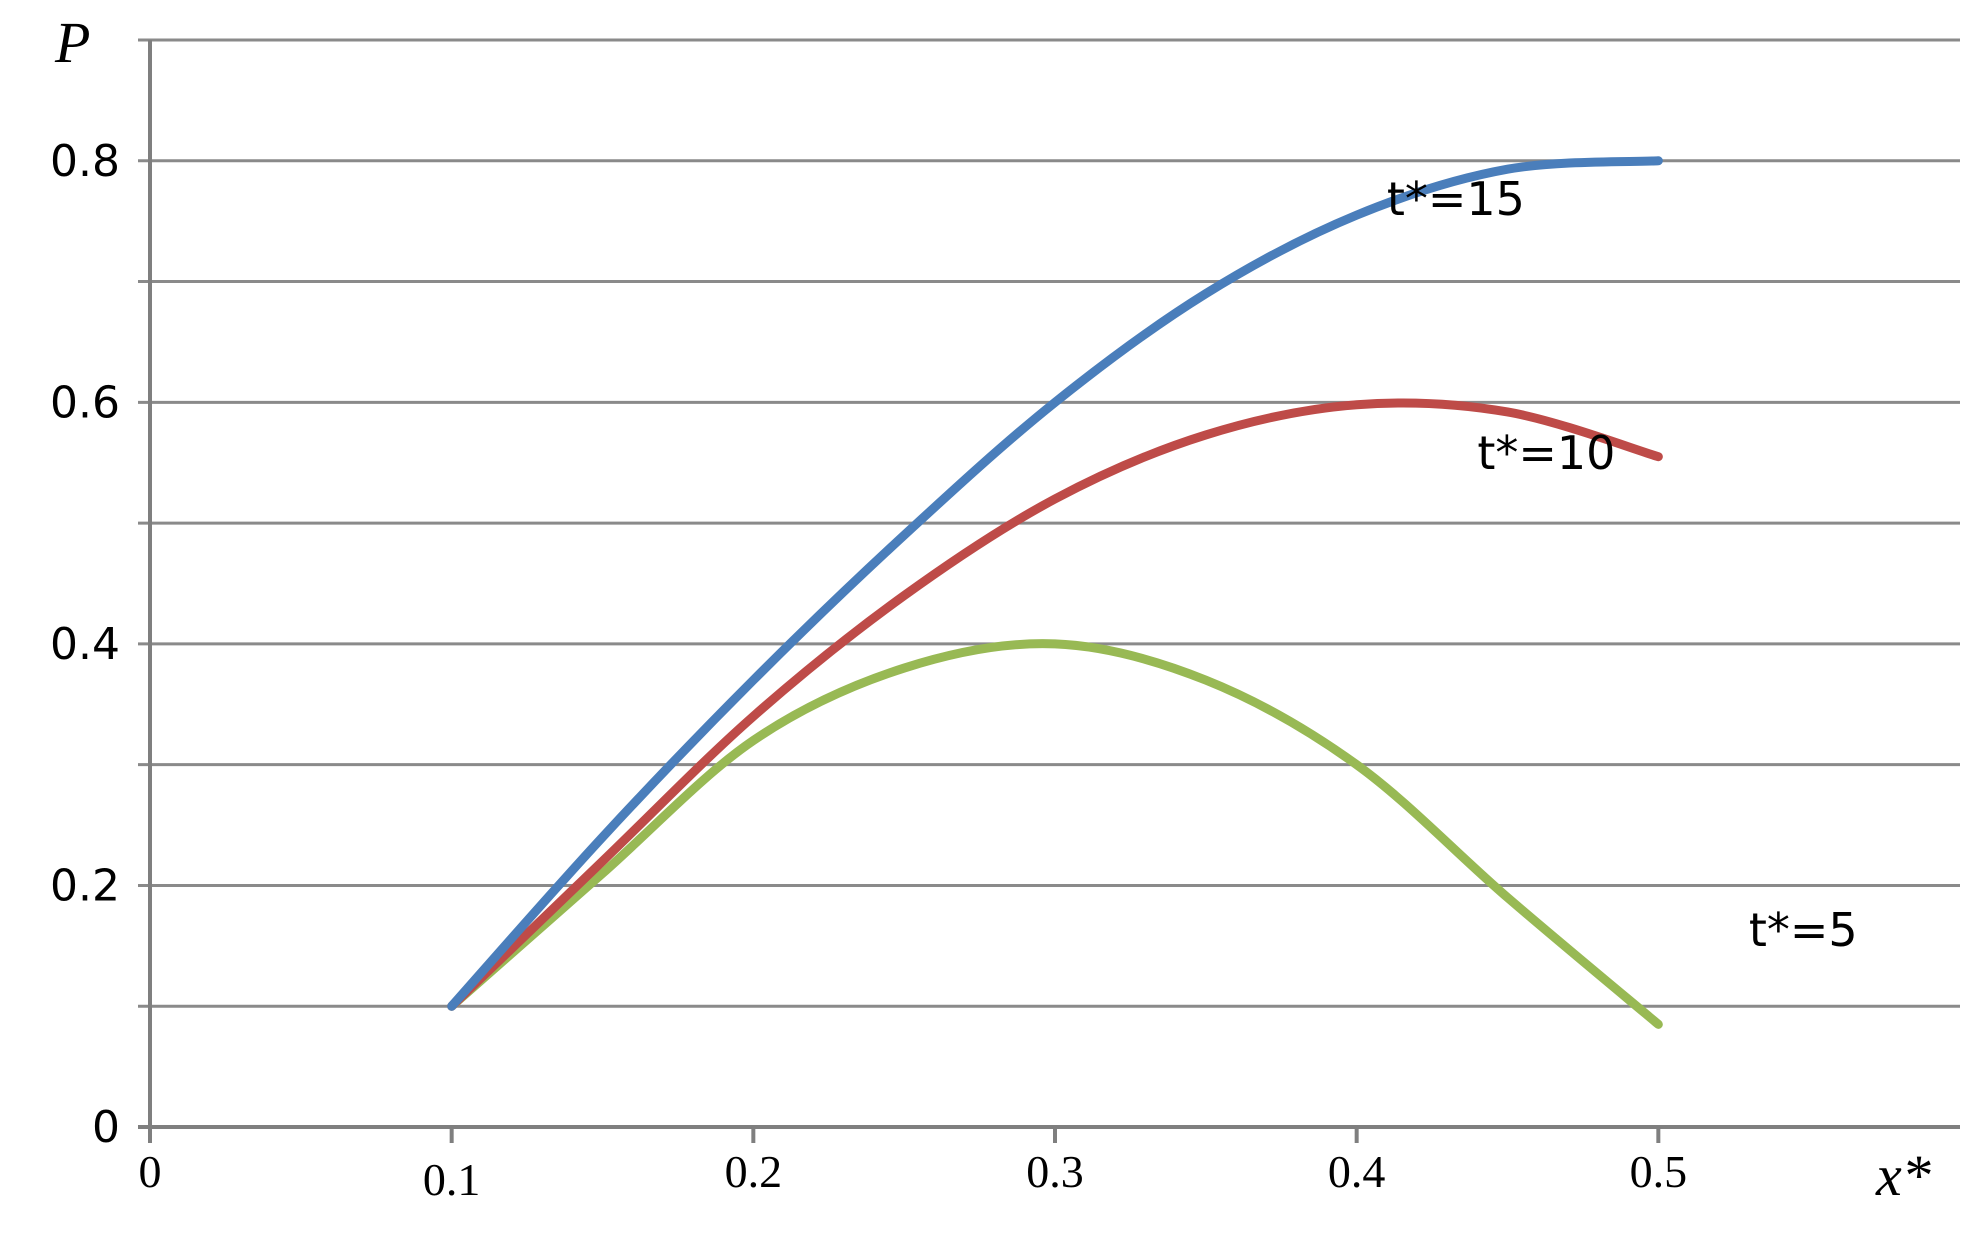 This screenshot has height=1233, width=1976. I want to click on x-tick-labels: 0 0.1 0.2 0.3 0.4 0.5, so click(913, 1175).